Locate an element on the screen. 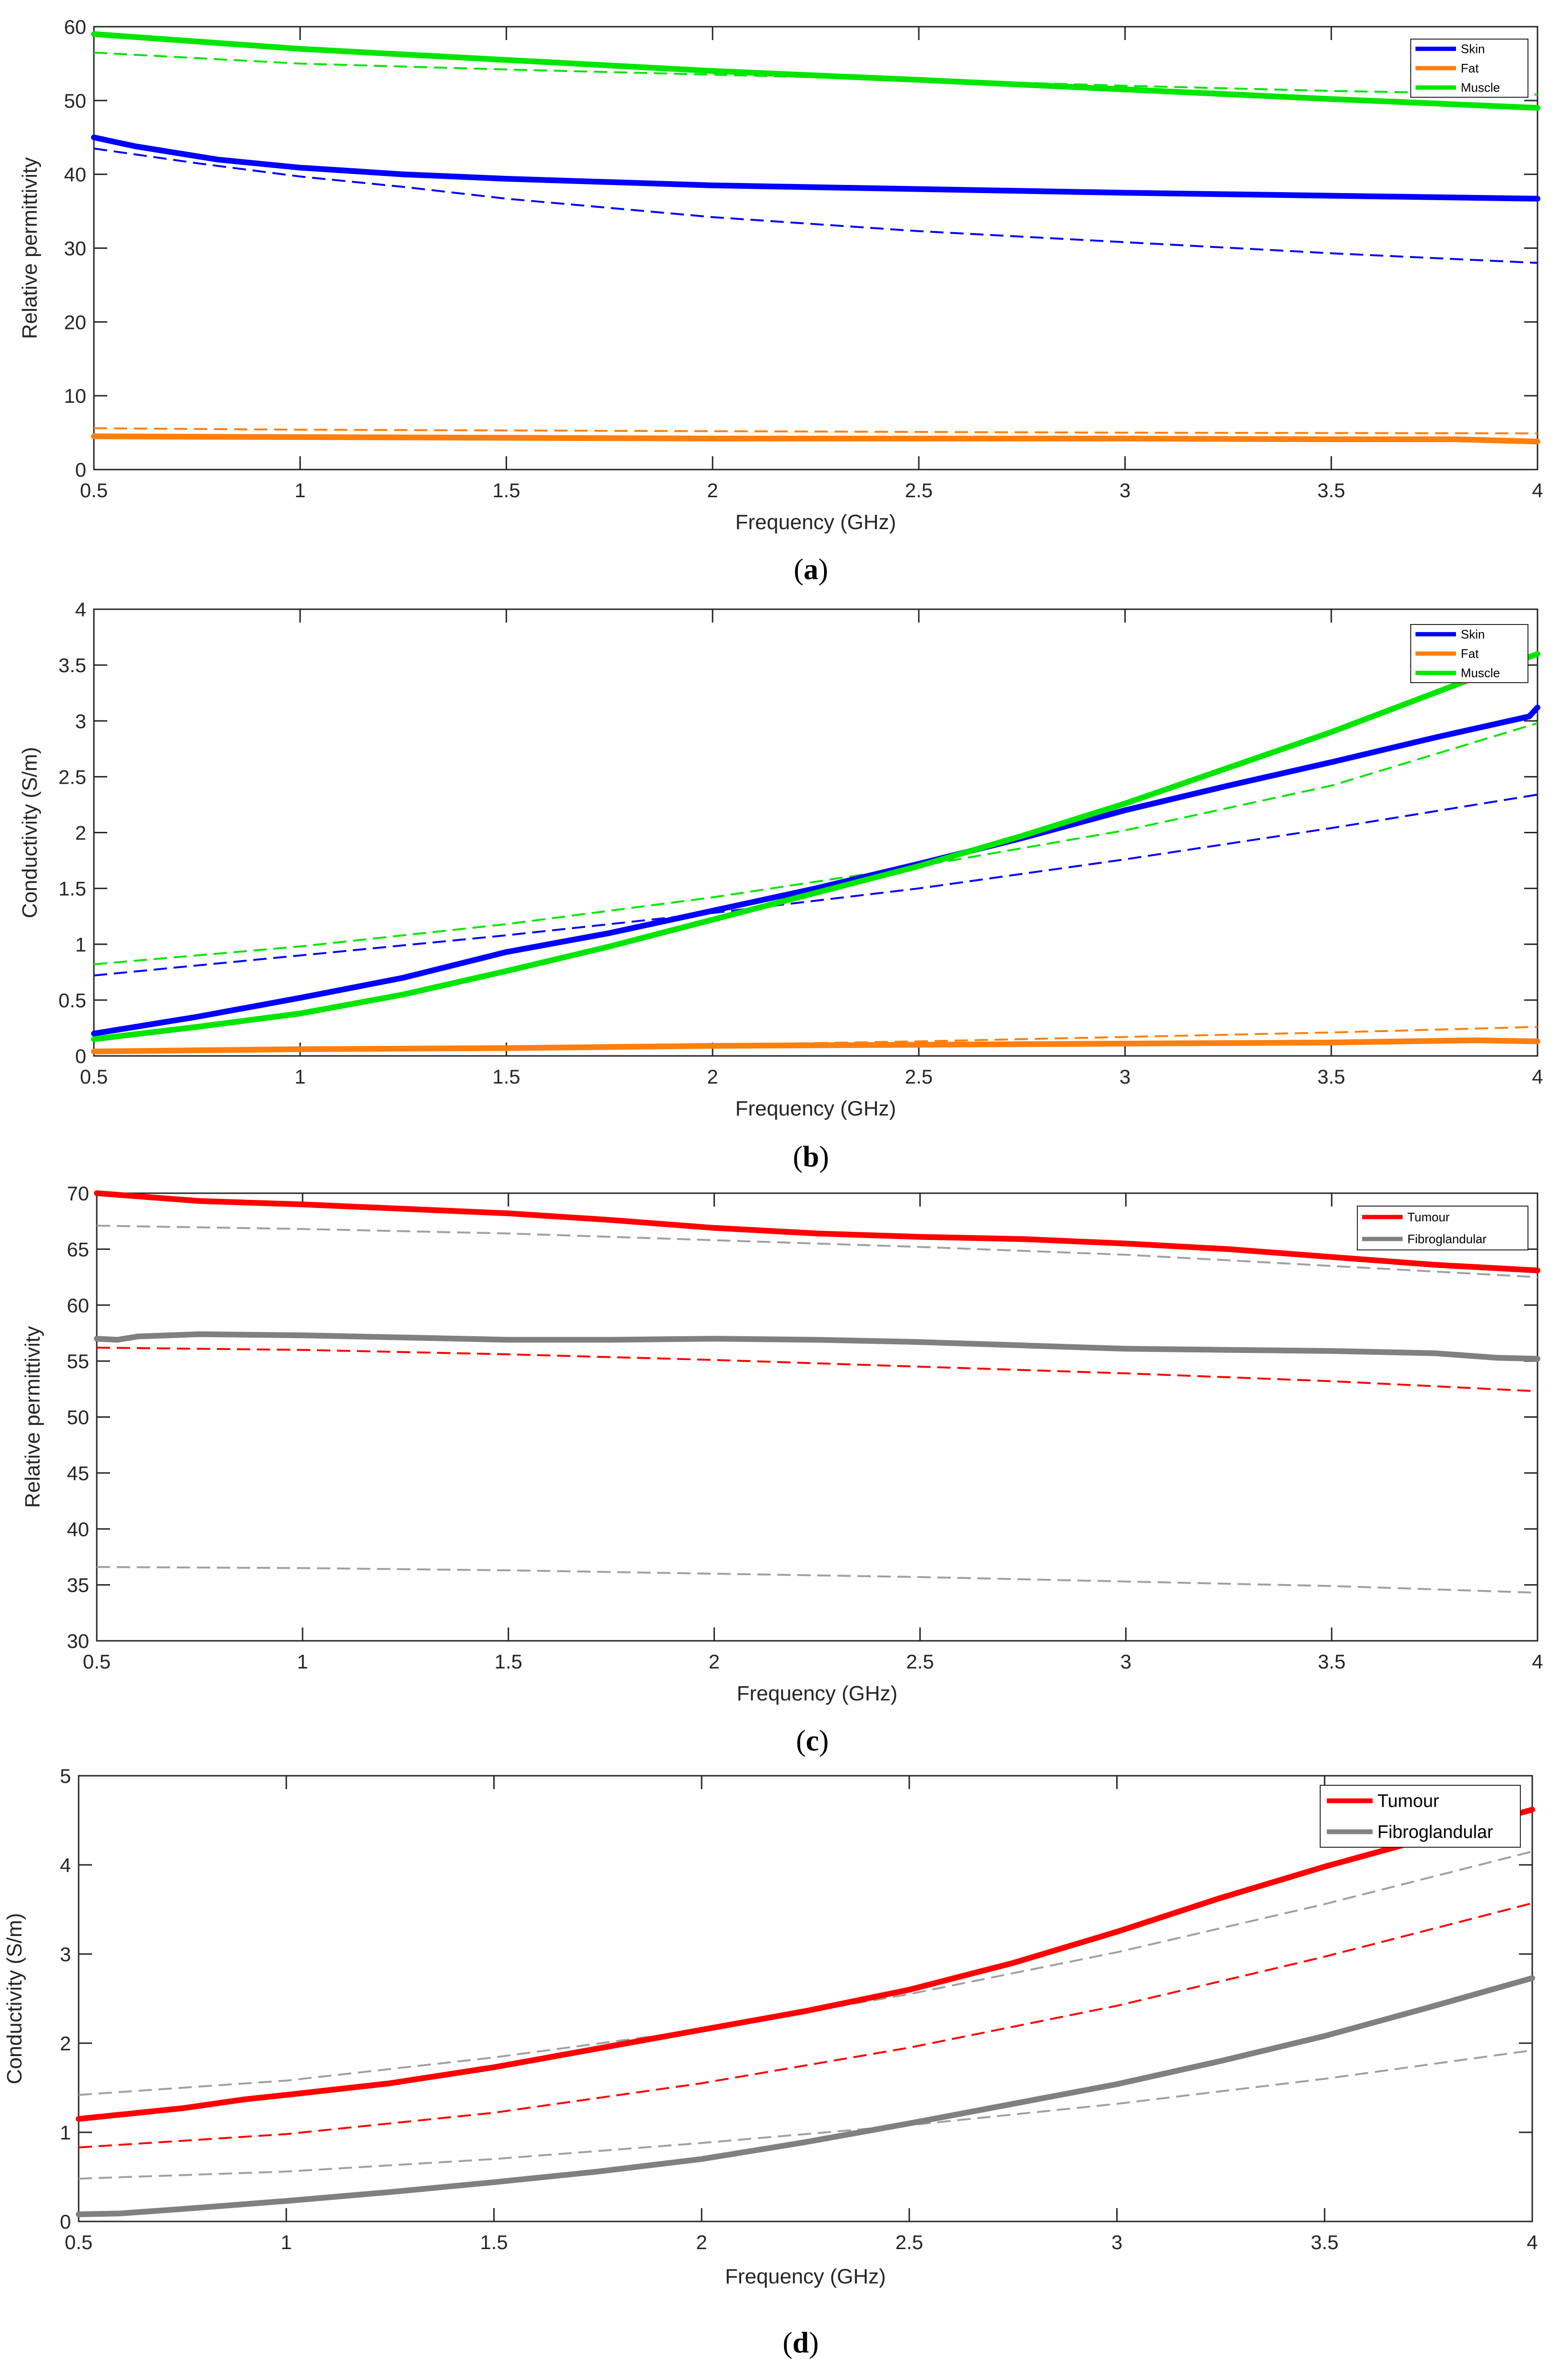  panel-caption-letter: a is located at coordinates (811, 569).